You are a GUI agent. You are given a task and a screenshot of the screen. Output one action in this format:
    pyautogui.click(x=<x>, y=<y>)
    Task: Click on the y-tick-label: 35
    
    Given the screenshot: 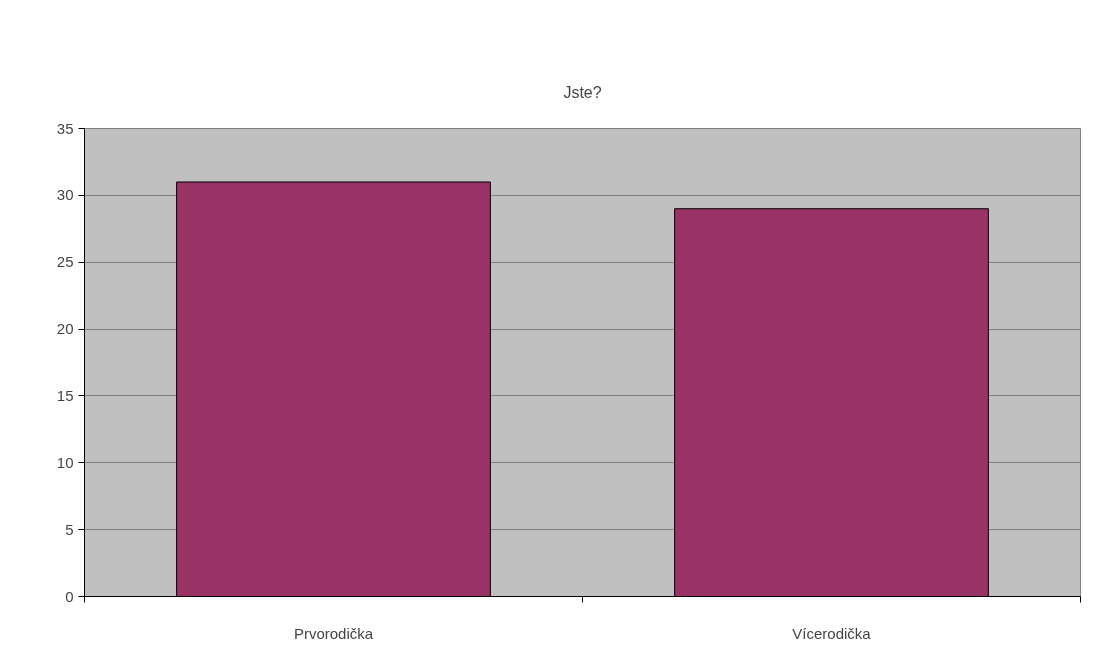 What is the action you would take?
    pyautogui.click(x=65, y=128)
    